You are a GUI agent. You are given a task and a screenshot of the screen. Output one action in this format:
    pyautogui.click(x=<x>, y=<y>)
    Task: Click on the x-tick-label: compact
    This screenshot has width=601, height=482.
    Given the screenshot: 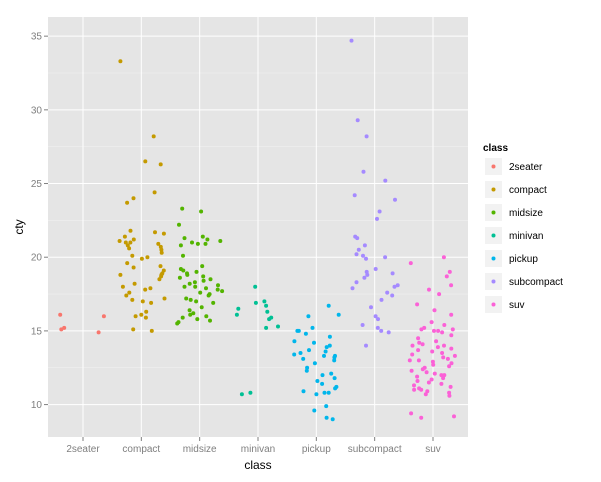 What is the action you would take?
    pyautogui.click(x=141, y=449)
    